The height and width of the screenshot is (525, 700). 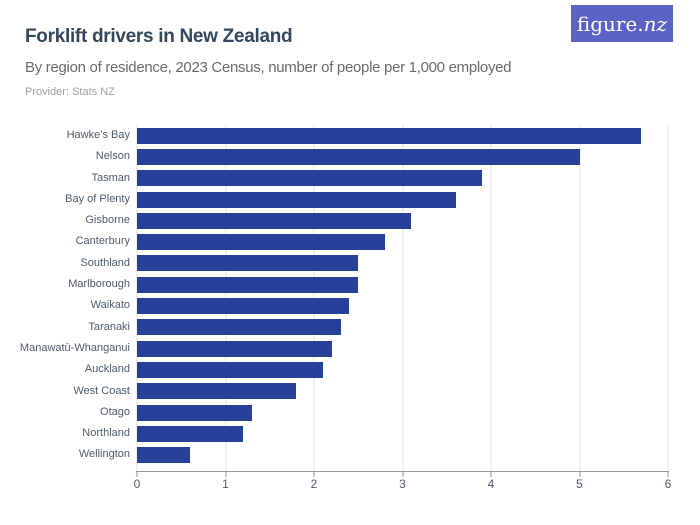 I want to click on x-axis-tick-label: 2, so click(x=314, y=484).